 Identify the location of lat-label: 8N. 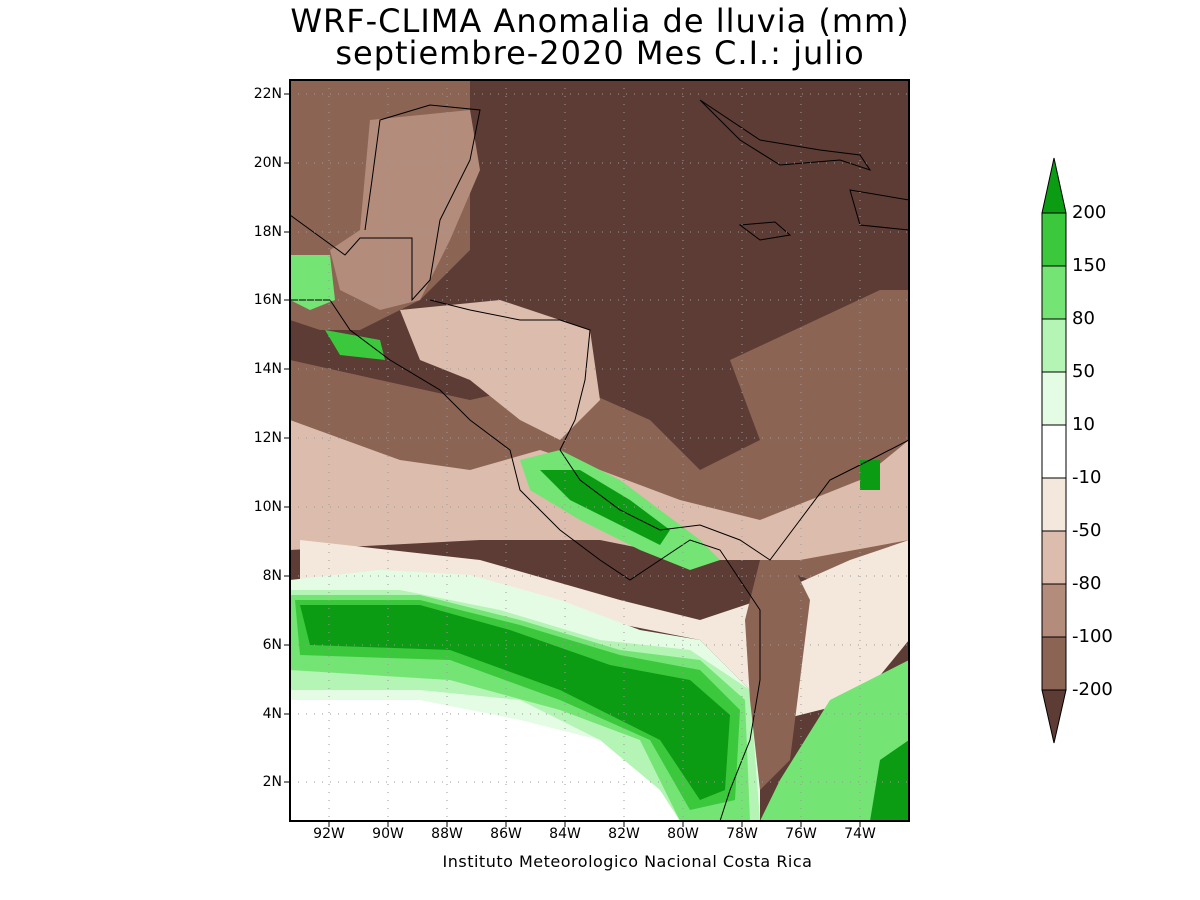
(272, 576).